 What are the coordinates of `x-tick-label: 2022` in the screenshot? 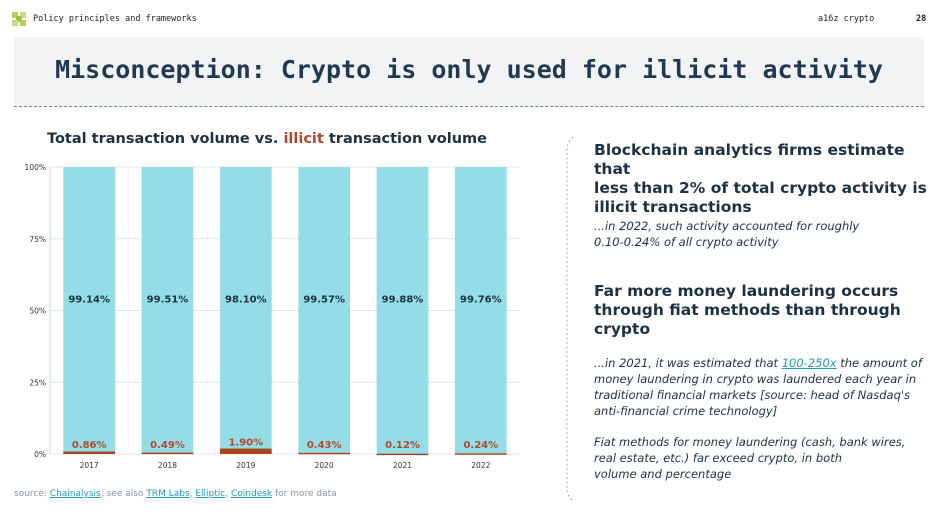 It's located at (480, 465).